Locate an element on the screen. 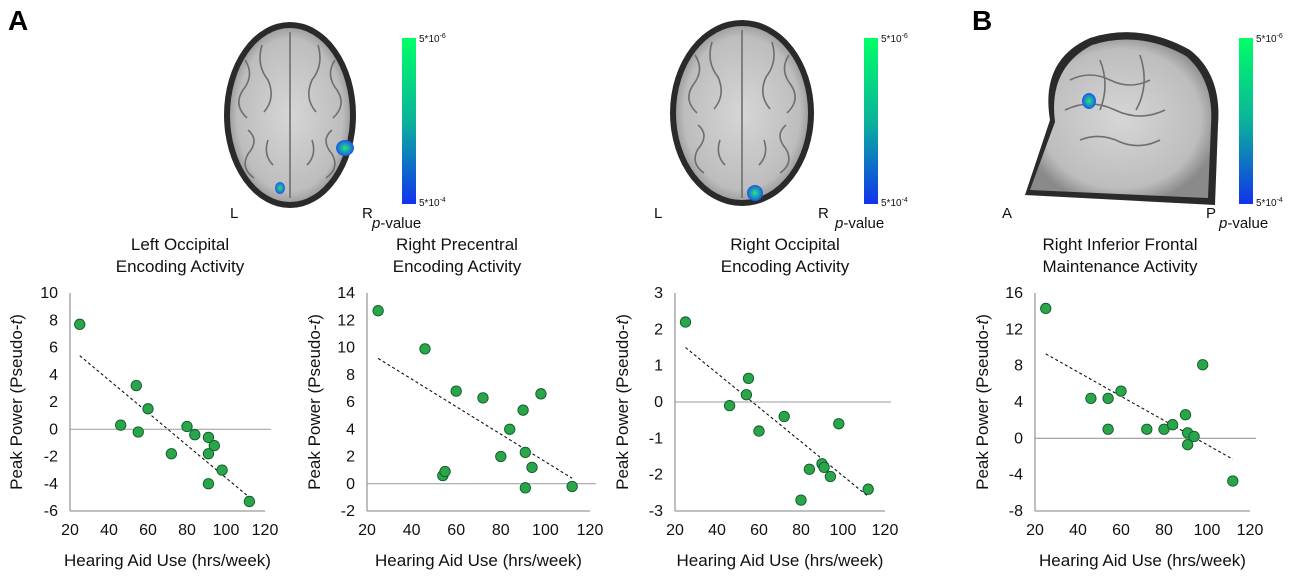 The width and height of the screenshot is (1301, 578). chart-title-line: Right Occipital is located at coordinates (785, 244).